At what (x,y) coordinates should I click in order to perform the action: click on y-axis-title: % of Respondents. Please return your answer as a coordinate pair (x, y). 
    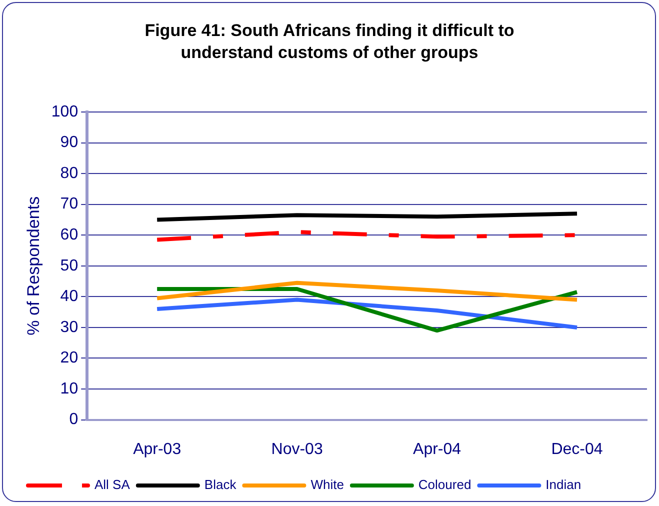
    Looking at the image, I should click on (33, 266).